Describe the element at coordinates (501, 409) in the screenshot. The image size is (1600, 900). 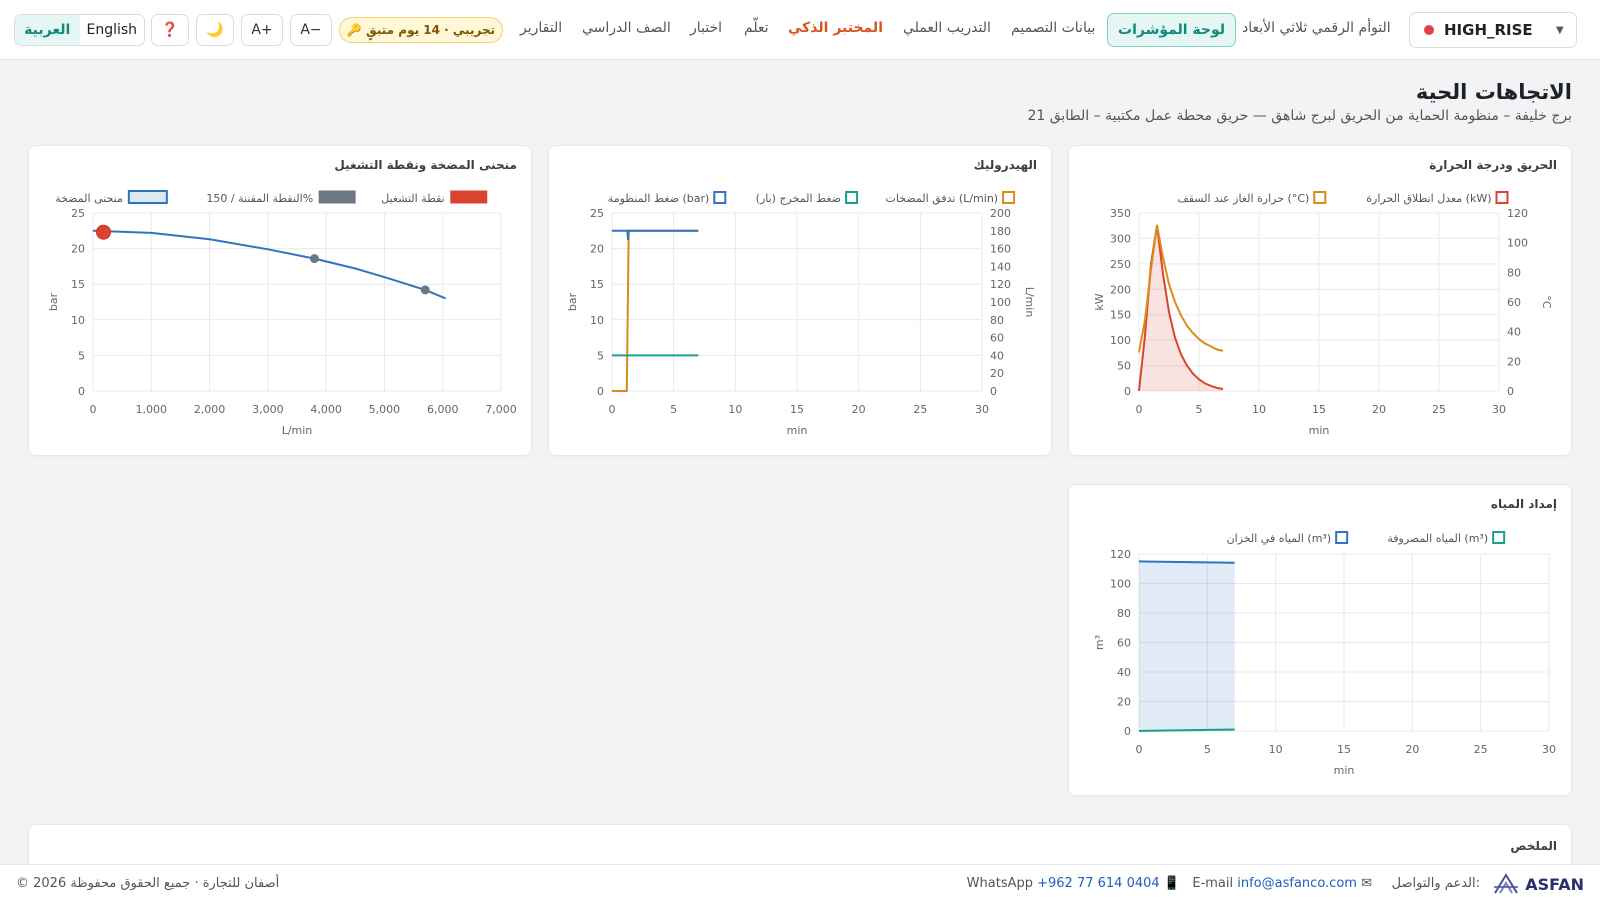
I see `x-tick-label: 7,000` at that location.